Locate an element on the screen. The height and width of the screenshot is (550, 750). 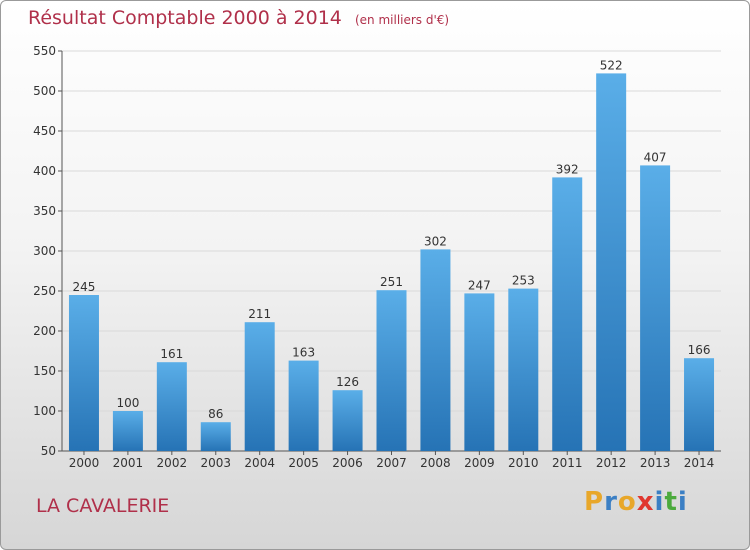
y-tick-label: 250 is located at coordinates (44, 291).